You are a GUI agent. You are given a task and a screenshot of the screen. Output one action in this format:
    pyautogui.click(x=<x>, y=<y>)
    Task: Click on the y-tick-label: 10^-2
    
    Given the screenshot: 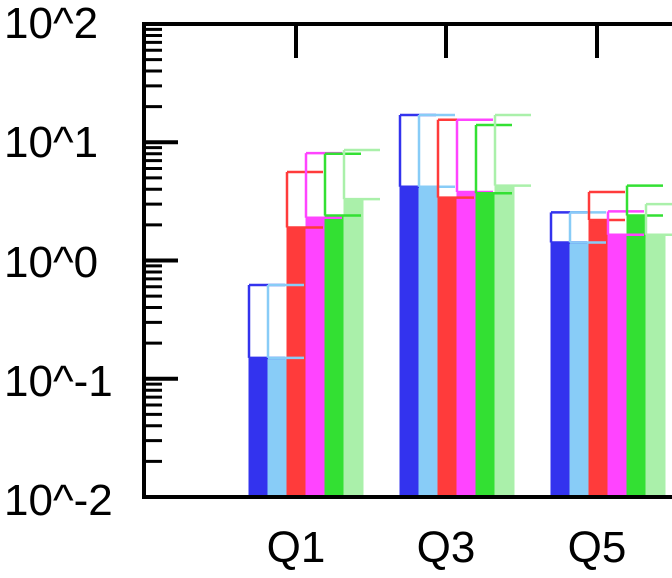 What is the action you would take?
    pyautogui.click(x=58, y=500)
    